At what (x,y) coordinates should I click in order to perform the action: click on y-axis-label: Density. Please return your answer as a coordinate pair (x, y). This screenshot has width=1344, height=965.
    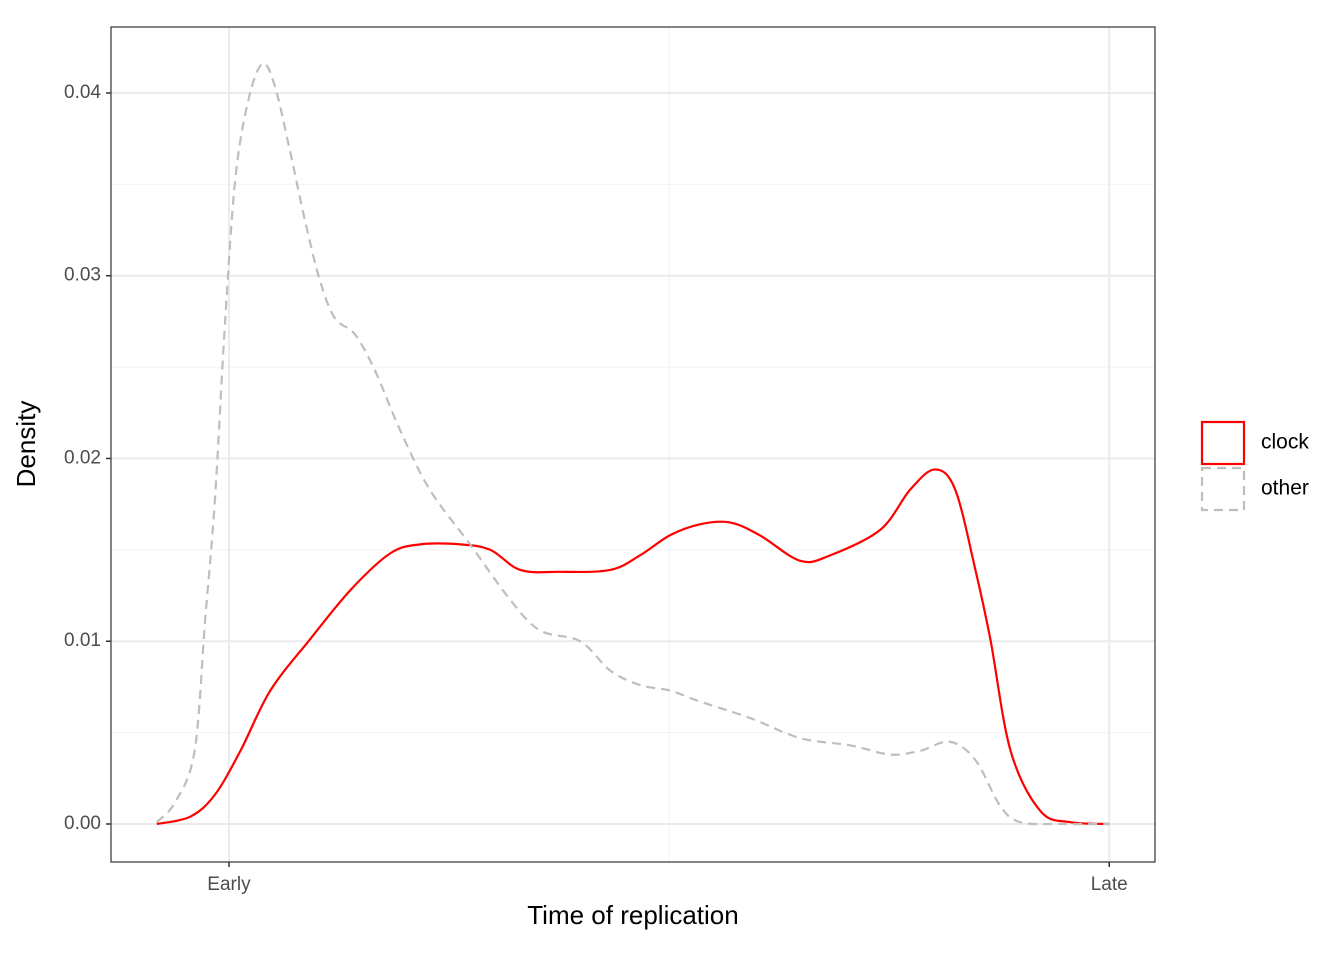
    Looking at the image, I should click on (26, 444).